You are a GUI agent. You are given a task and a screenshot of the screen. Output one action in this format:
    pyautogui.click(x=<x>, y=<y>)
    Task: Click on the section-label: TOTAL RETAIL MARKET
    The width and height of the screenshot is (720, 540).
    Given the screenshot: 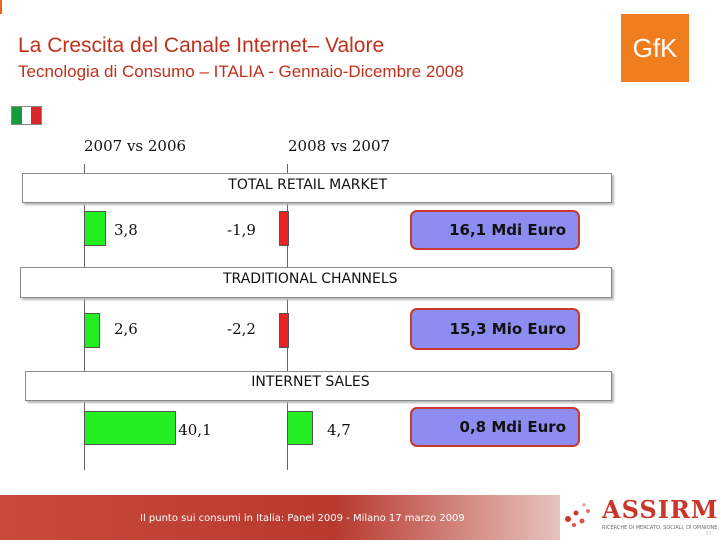 What is the action you would take?
    pyautogui.click(x=308, y=185)
    